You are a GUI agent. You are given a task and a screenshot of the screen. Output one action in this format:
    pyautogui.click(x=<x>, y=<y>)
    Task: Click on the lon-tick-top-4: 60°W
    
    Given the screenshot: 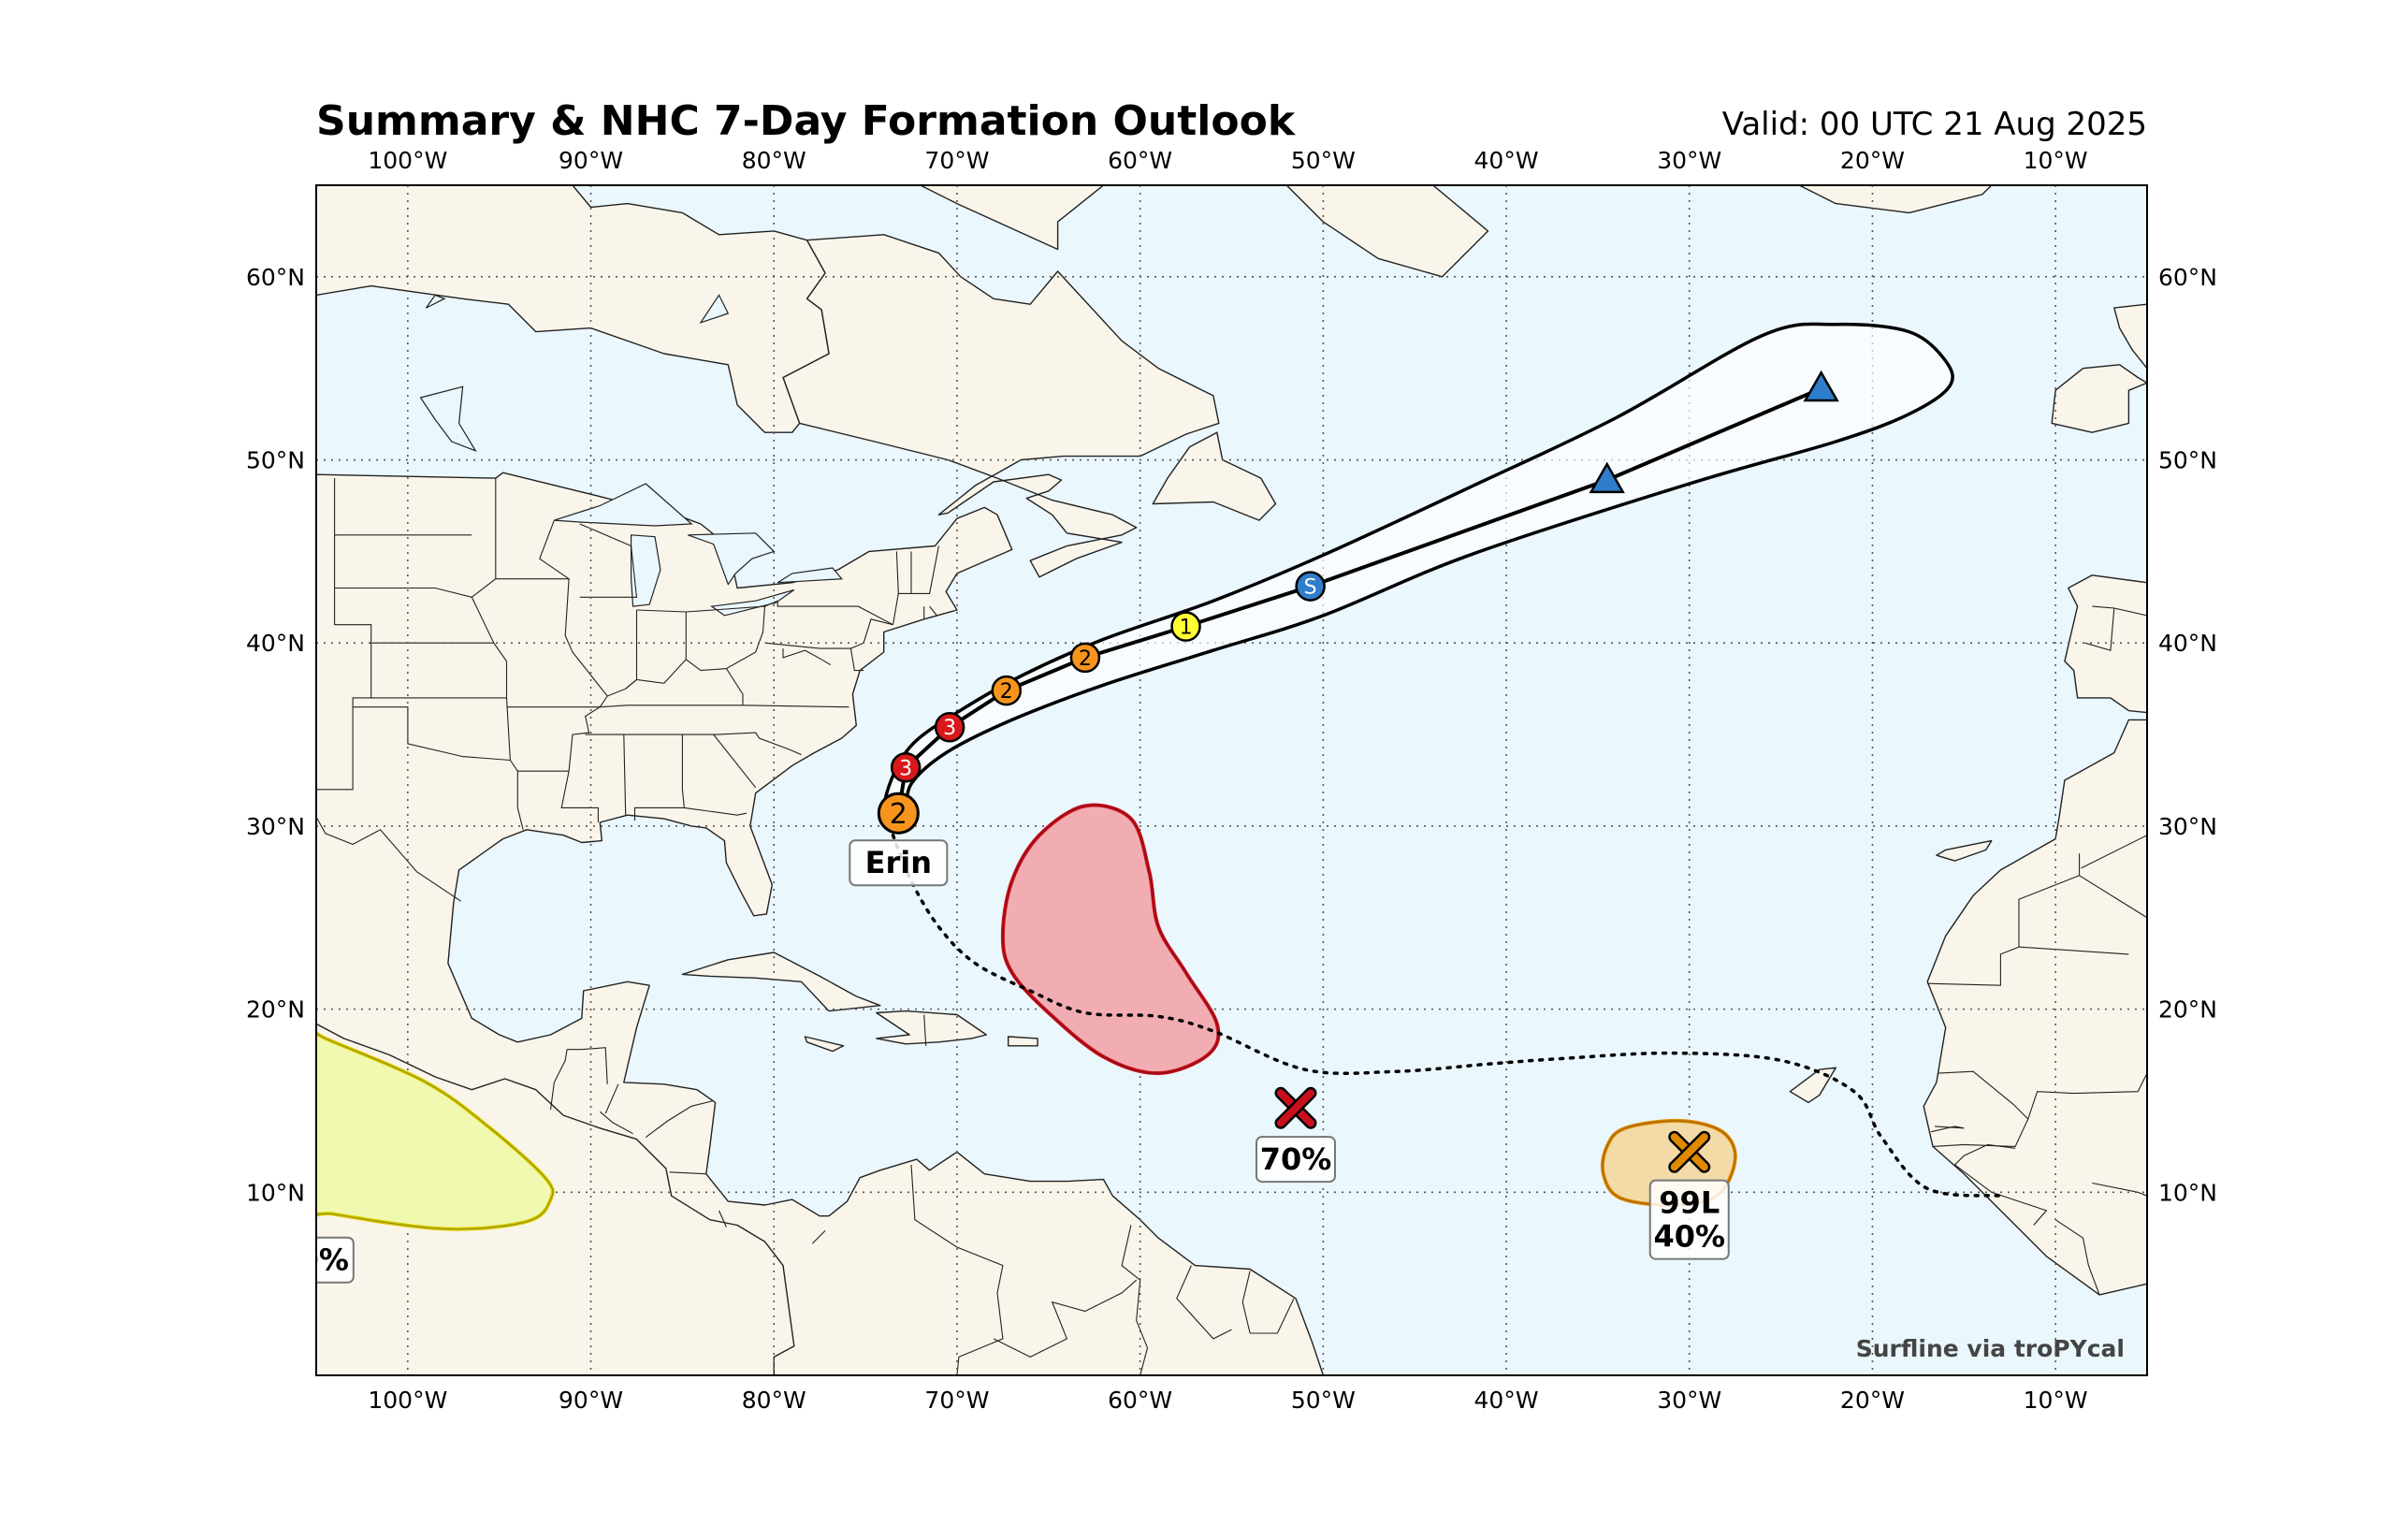 What is the action you would take?
    pyautogui.click(x=1140, y=161)
    